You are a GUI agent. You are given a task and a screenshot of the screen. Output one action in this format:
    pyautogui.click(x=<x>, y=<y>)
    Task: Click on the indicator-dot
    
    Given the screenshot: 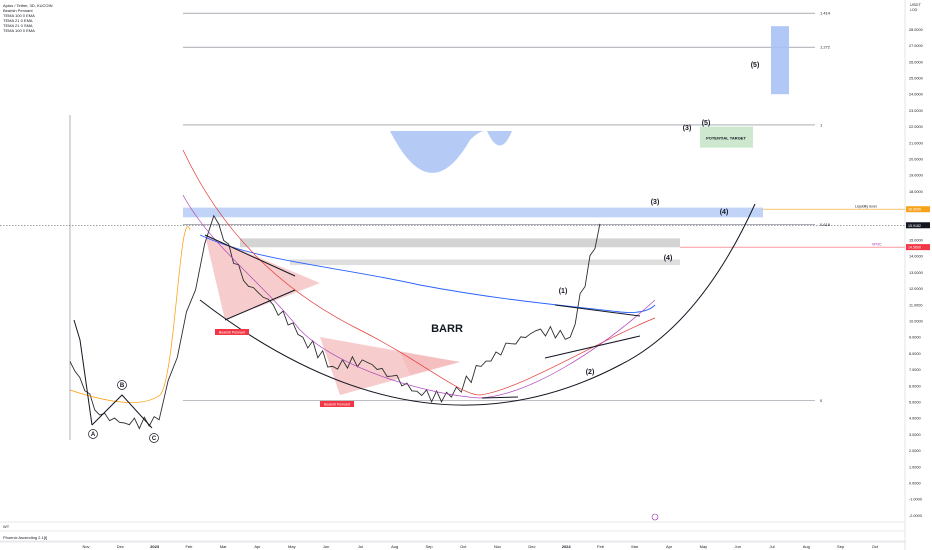 What is the action you would take?
    pyautogui.click(x=655, y=517)
    